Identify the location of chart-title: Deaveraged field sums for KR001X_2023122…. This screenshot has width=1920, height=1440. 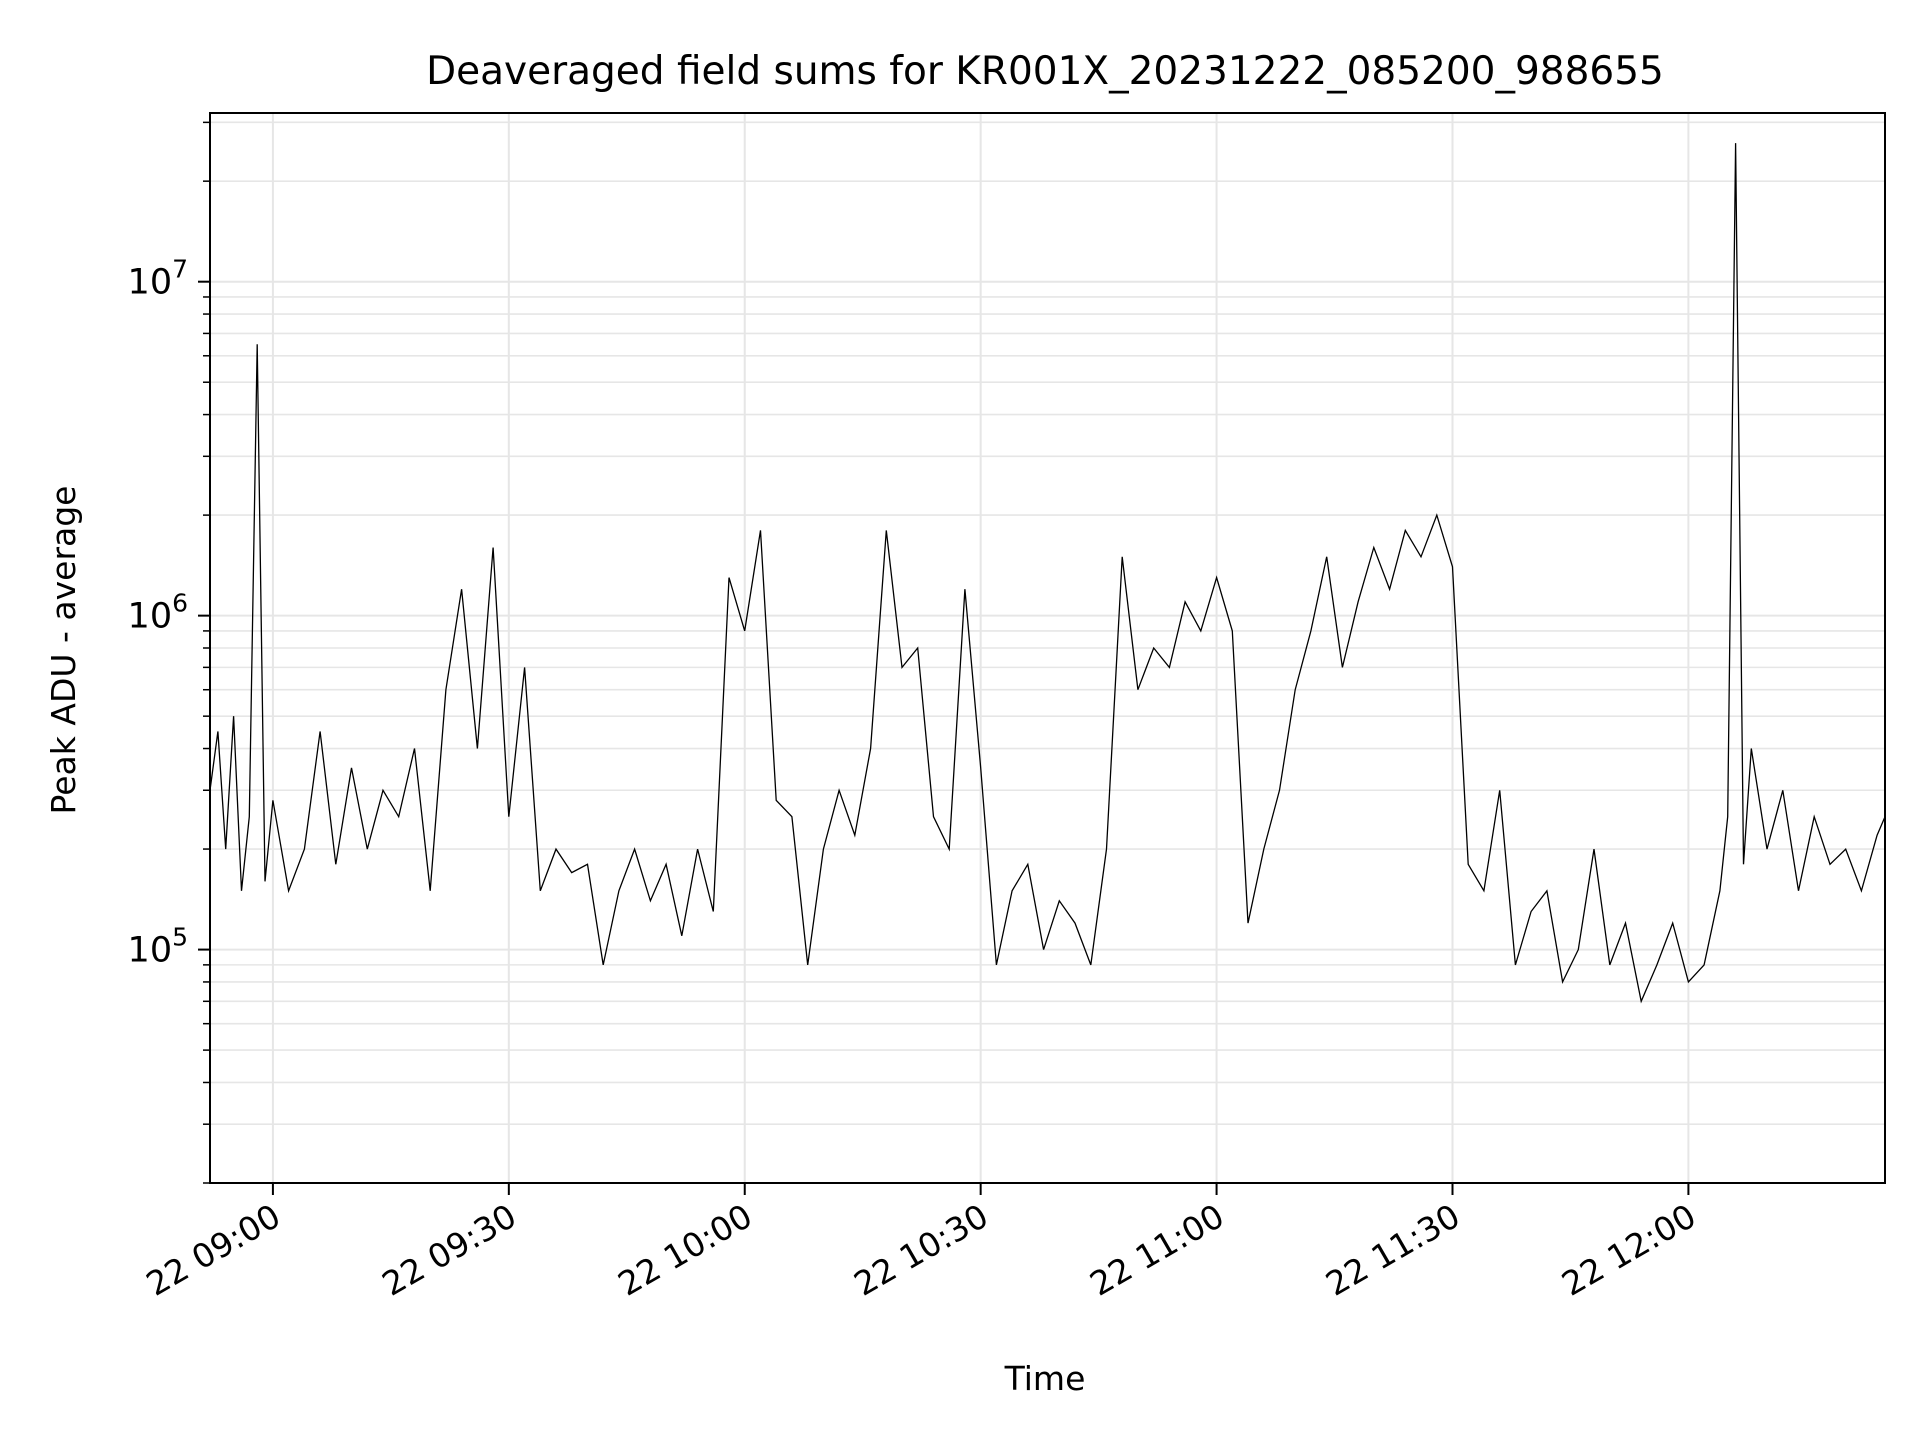
(1045, 71).